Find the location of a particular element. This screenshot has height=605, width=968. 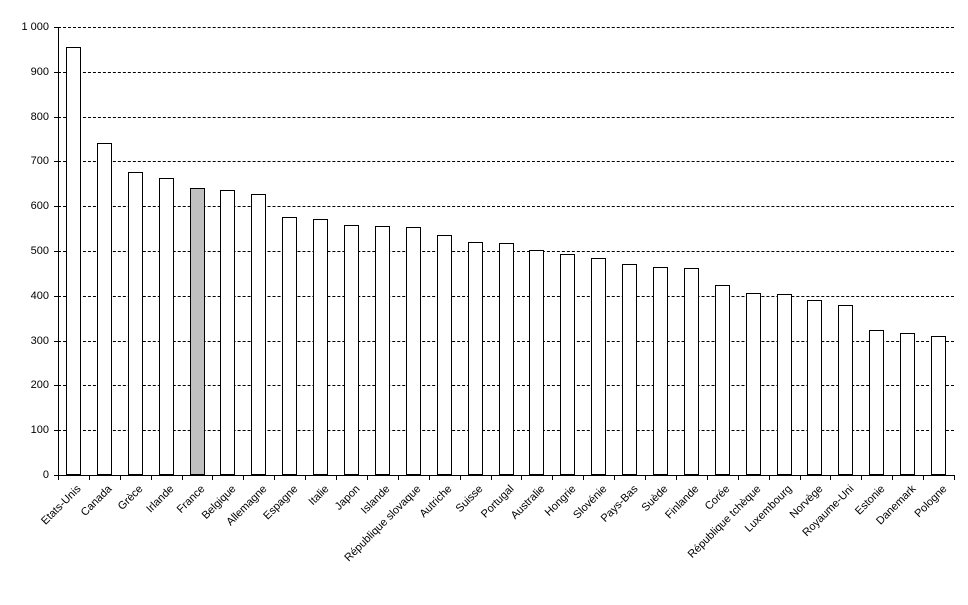

bar-République tchèque is located at coordinates (753, 384).